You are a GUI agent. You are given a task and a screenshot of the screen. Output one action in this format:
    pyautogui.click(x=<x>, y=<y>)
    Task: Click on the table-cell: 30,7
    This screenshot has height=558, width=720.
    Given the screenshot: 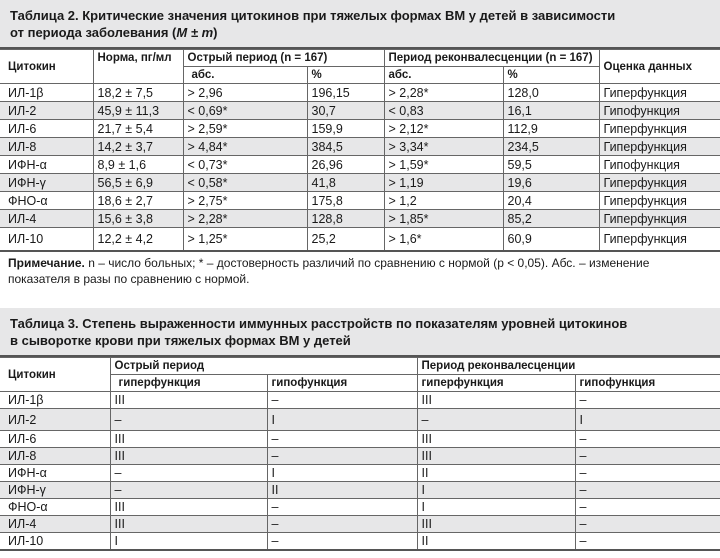 What is the action you would take?
    pyautogui.click(x=345, y=110)
    